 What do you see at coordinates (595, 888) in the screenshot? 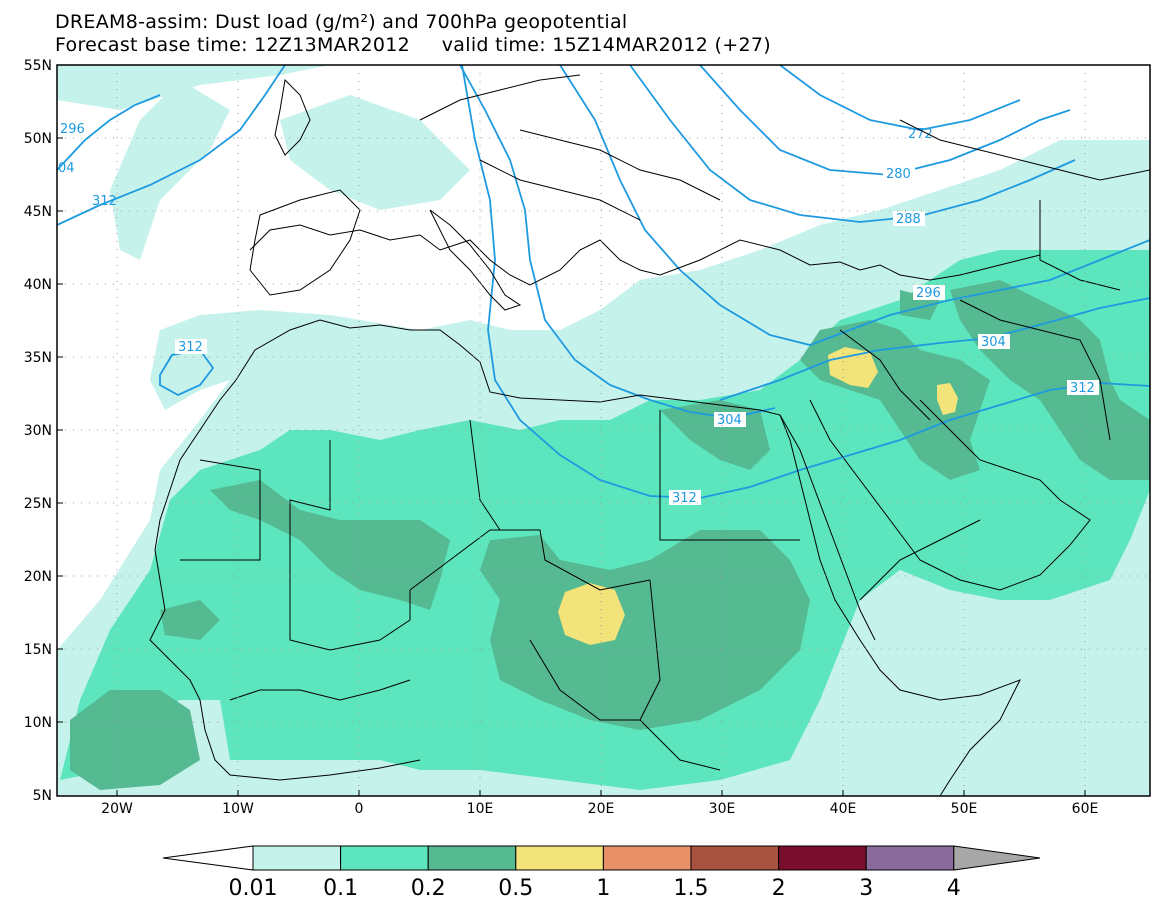
I see `colorbar-labels: 0.01 0.1 0.2 0.5 1 1.5 2 3 4` at bounding box center [595, 888].